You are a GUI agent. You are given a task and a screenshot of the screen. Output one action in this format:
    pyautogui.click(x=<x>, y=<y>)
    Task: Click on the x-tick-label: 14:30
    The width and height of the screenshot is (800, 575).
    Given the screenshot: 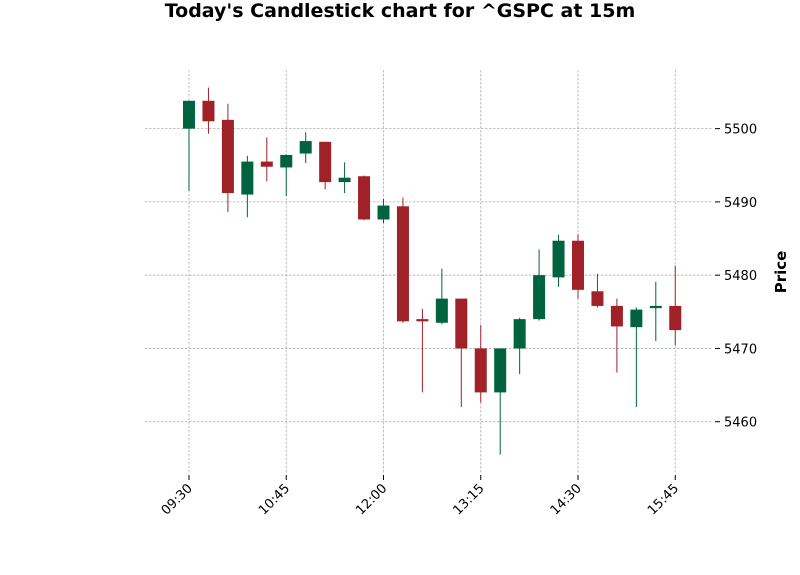 What is the action you would take?
    pyautogui.click(x=566, y=499)
    